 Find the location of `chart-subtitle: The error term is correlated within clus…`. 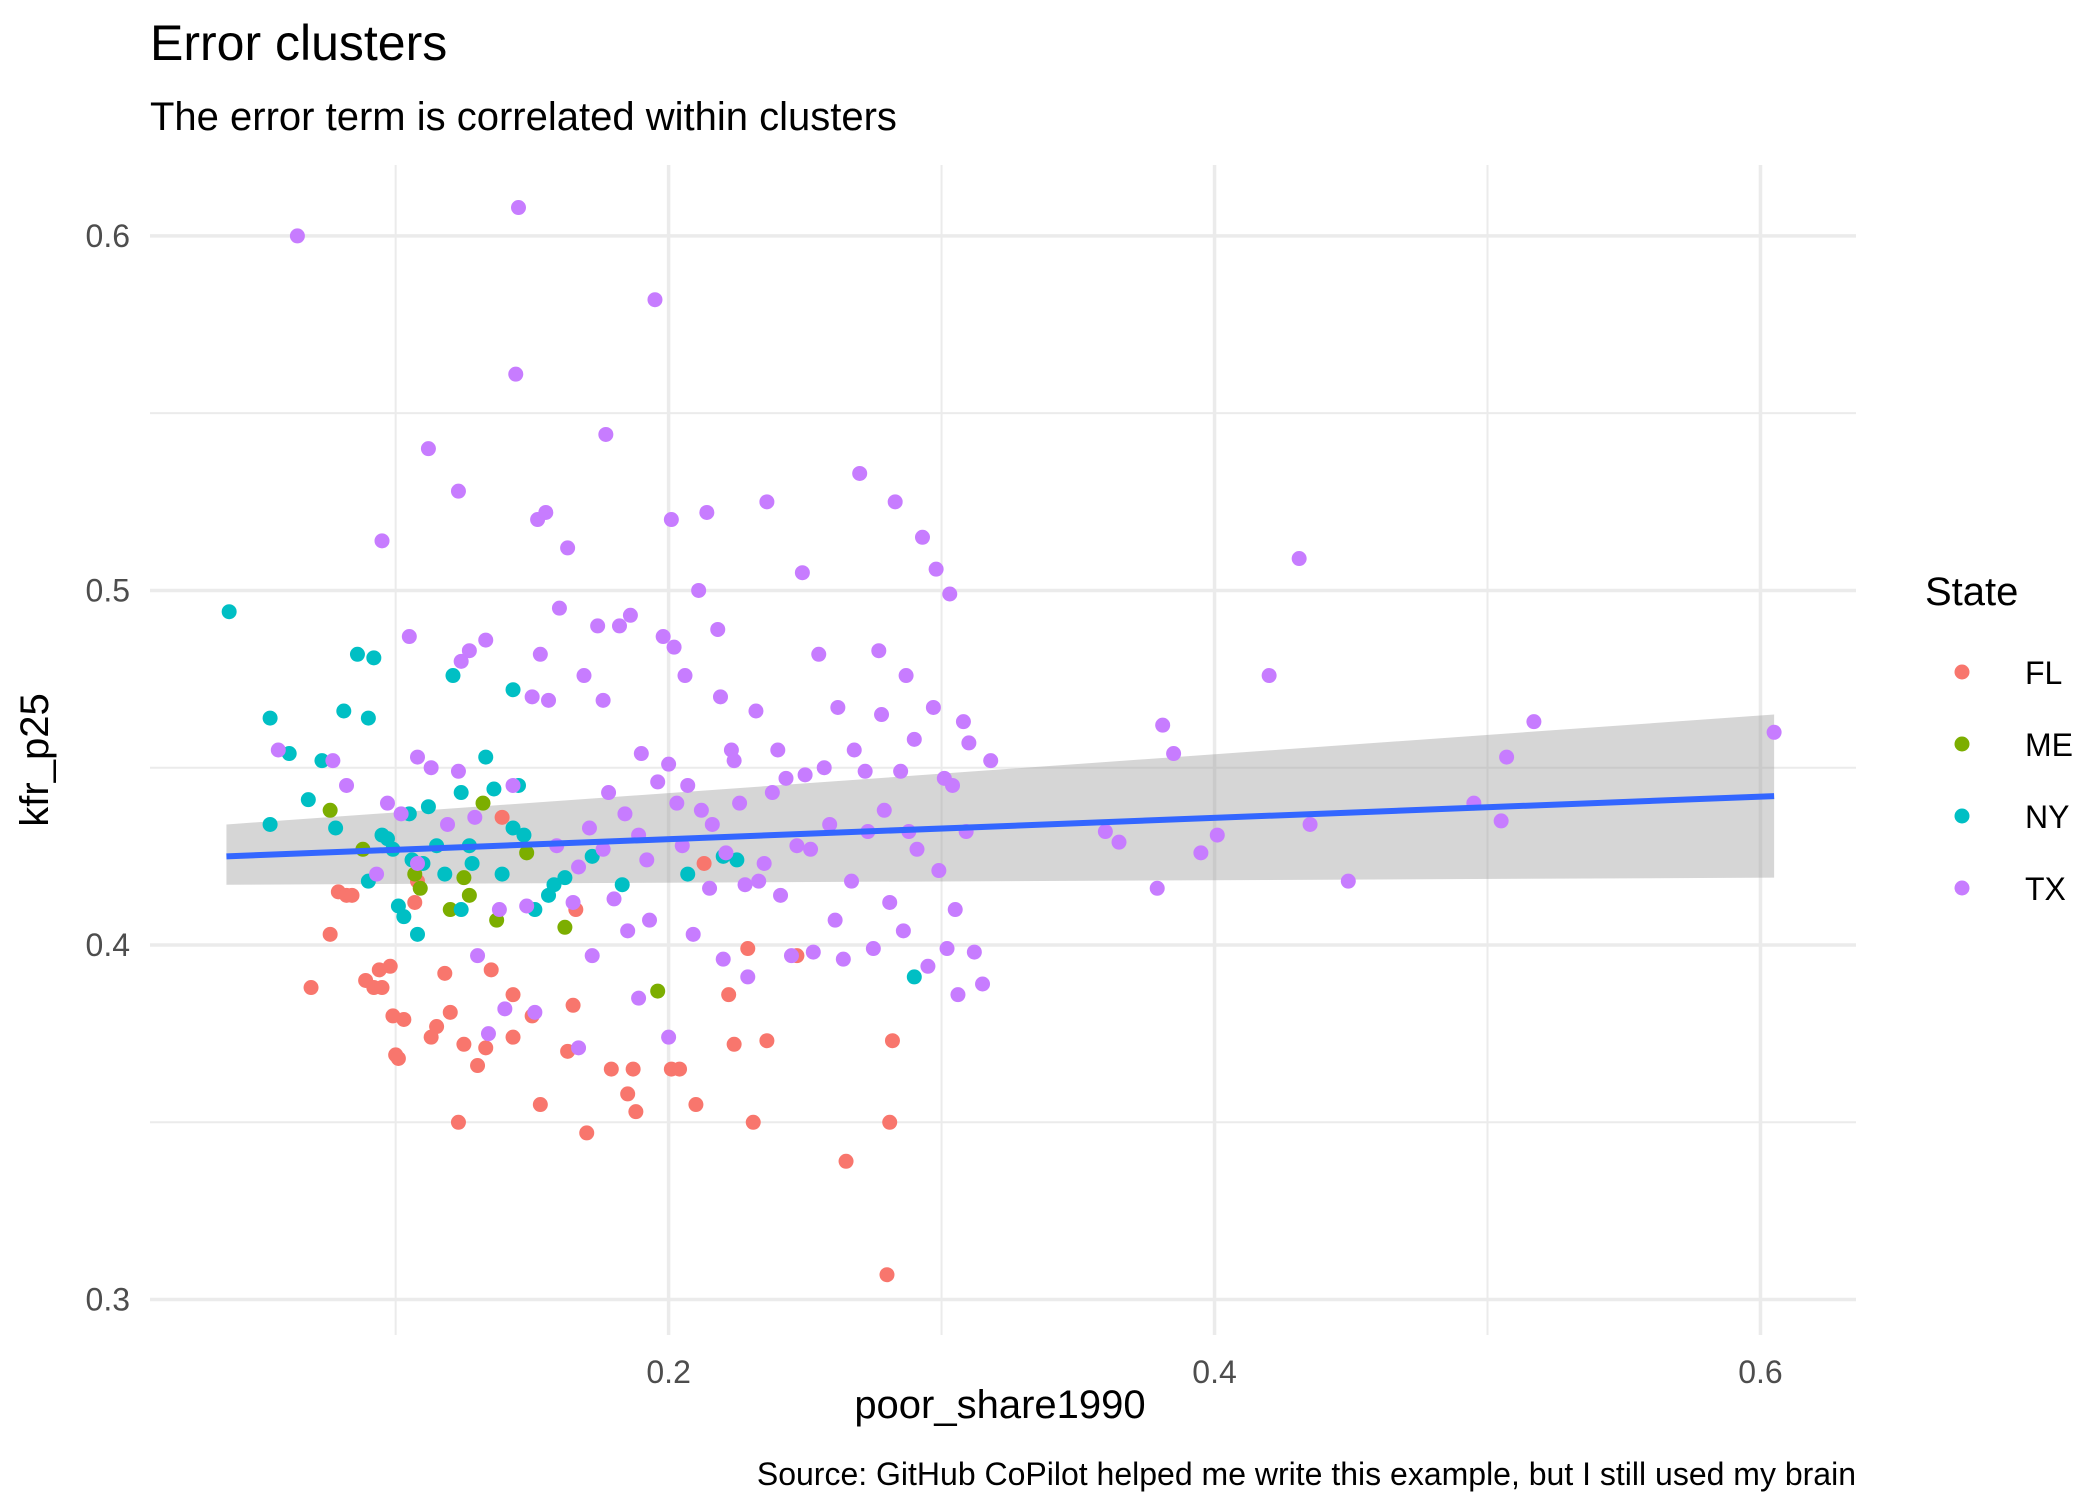

chart-subtitle: The error term is correlated within clus… is located at coordinates (523, 117).